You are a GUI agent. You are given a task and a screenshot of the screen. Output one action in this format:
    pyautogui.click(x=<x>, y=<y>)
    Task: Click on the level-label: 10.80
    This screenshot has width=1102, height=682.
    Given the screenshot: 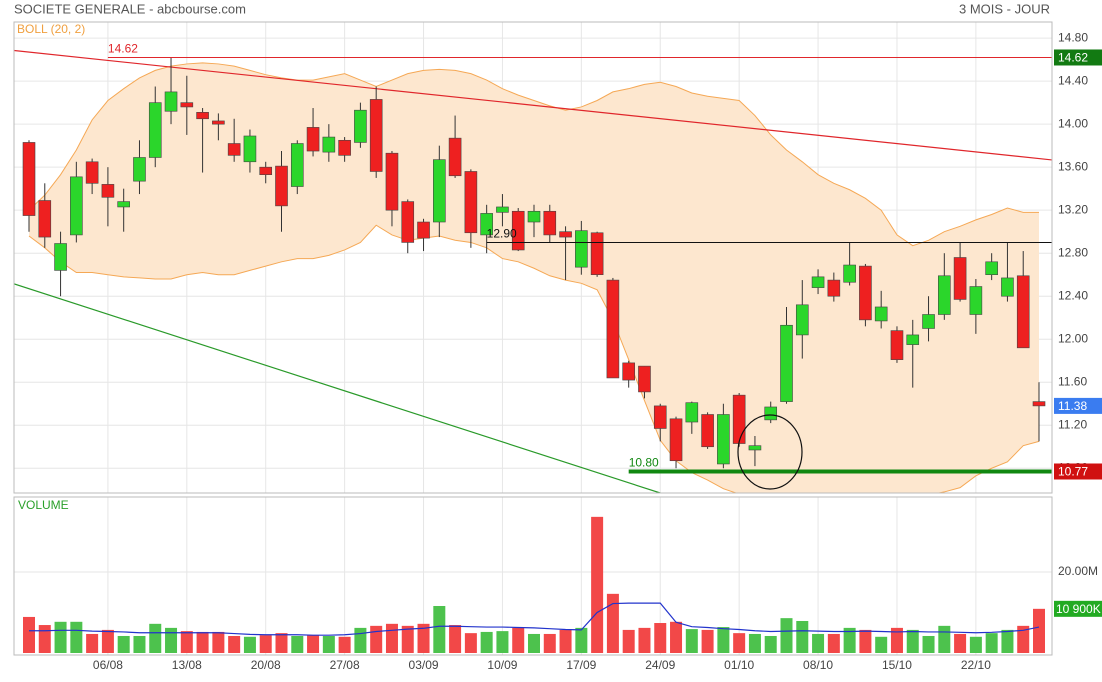 What is the action you would take?
    pyautogui.click(x=644, y=463)
    